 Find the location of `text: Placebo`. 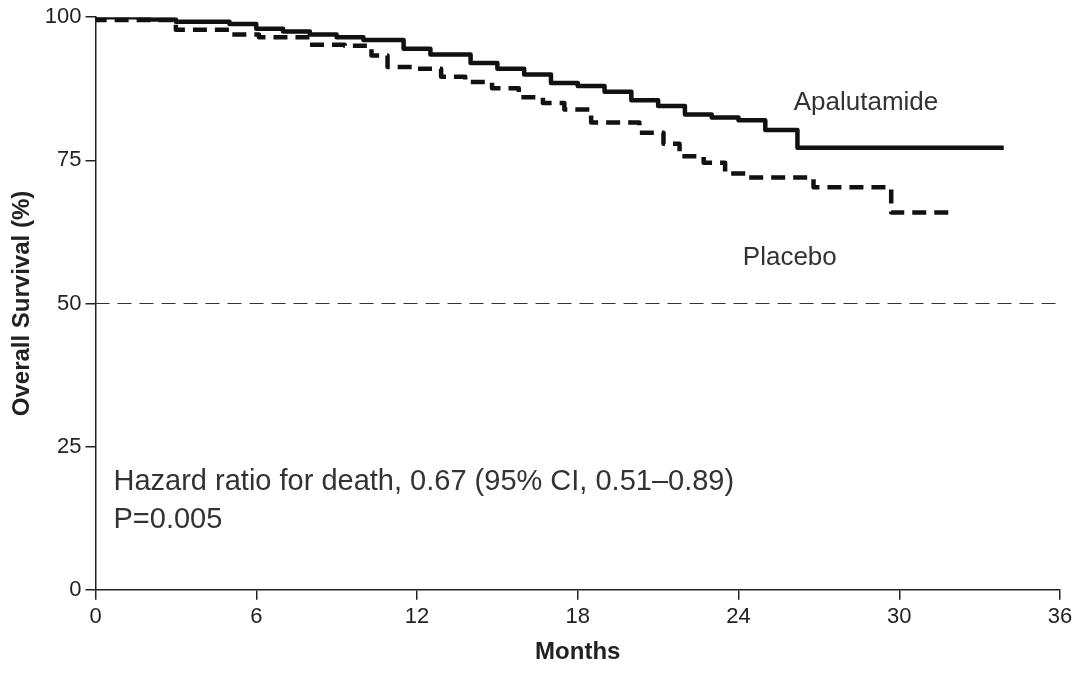

text: Placebo is located at coordinates (789, 255).